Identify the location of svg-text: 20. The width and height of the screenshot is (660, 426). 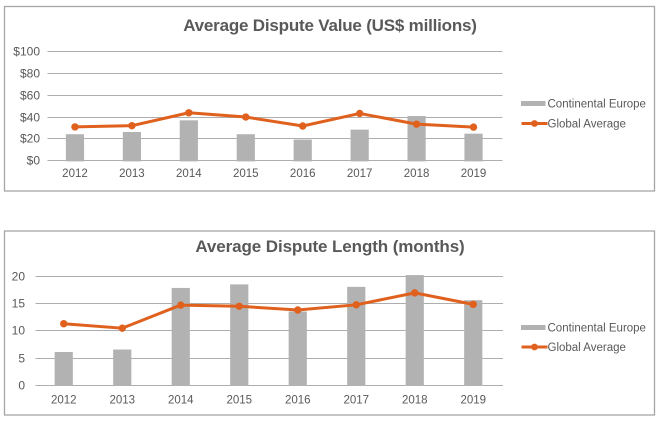
(19, 277).